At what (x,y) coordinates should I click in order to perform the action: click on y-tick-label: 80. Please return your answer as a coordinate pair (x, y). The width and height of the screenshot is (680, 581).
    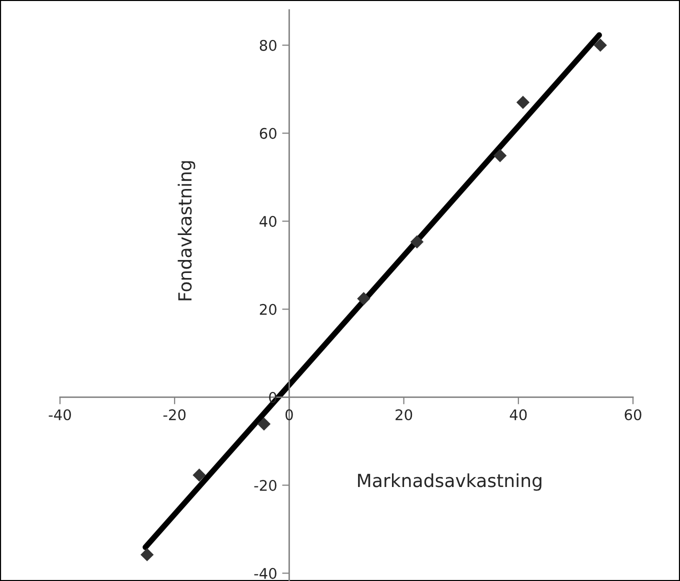
    Looking at the image, I should click on (268, 45).